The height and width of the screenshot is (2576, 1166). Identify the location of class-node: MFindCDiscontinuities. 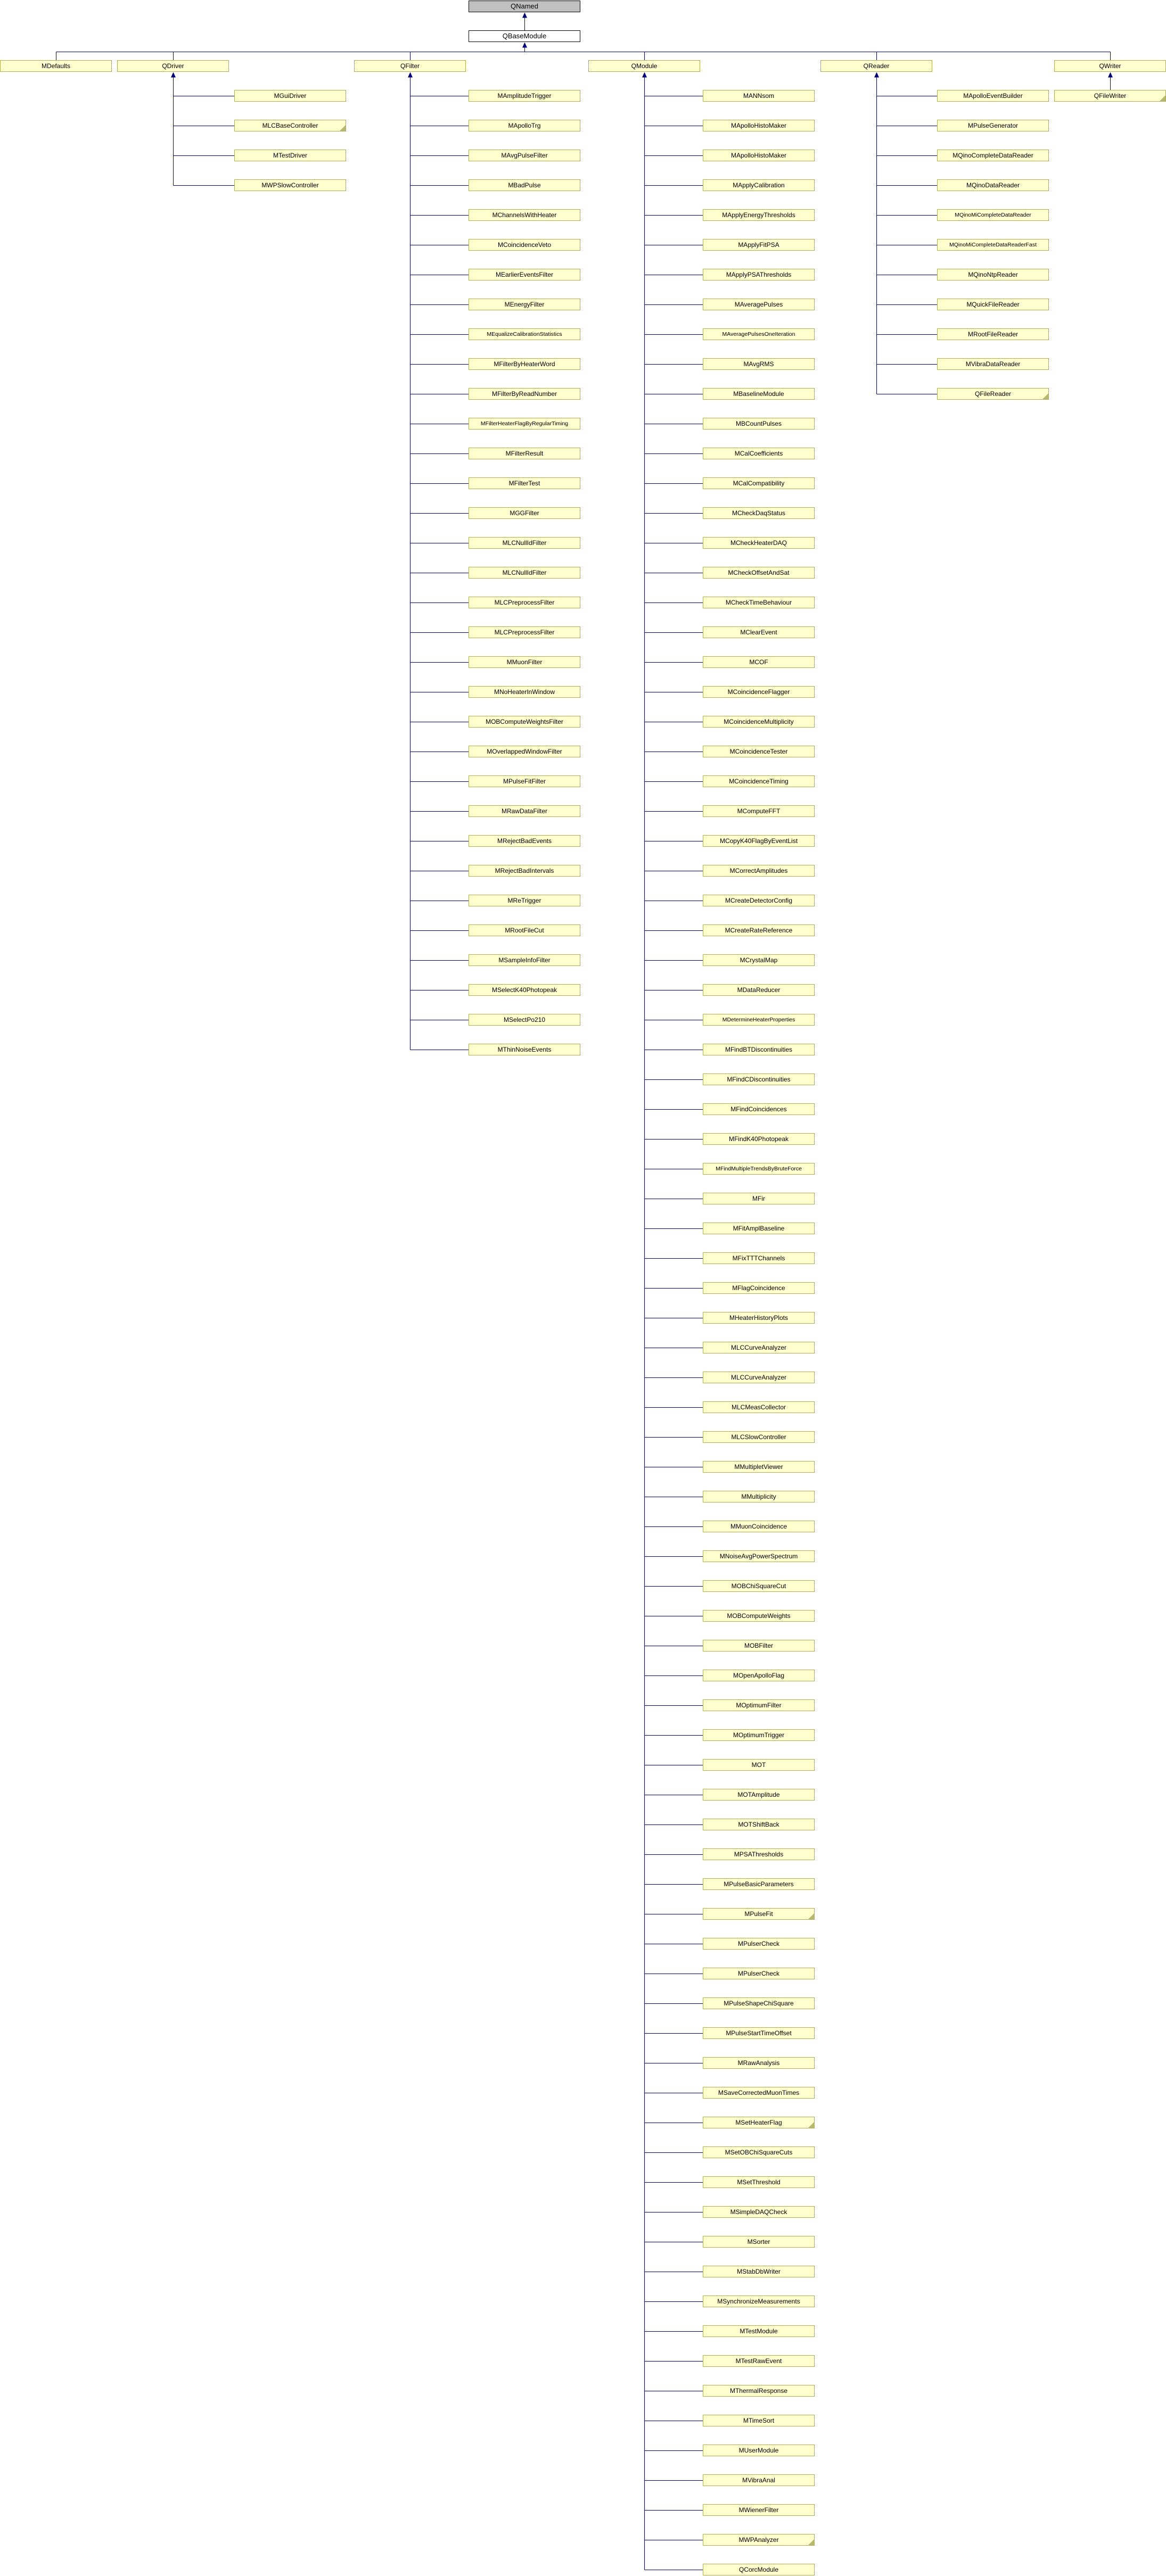
(759, 1079).